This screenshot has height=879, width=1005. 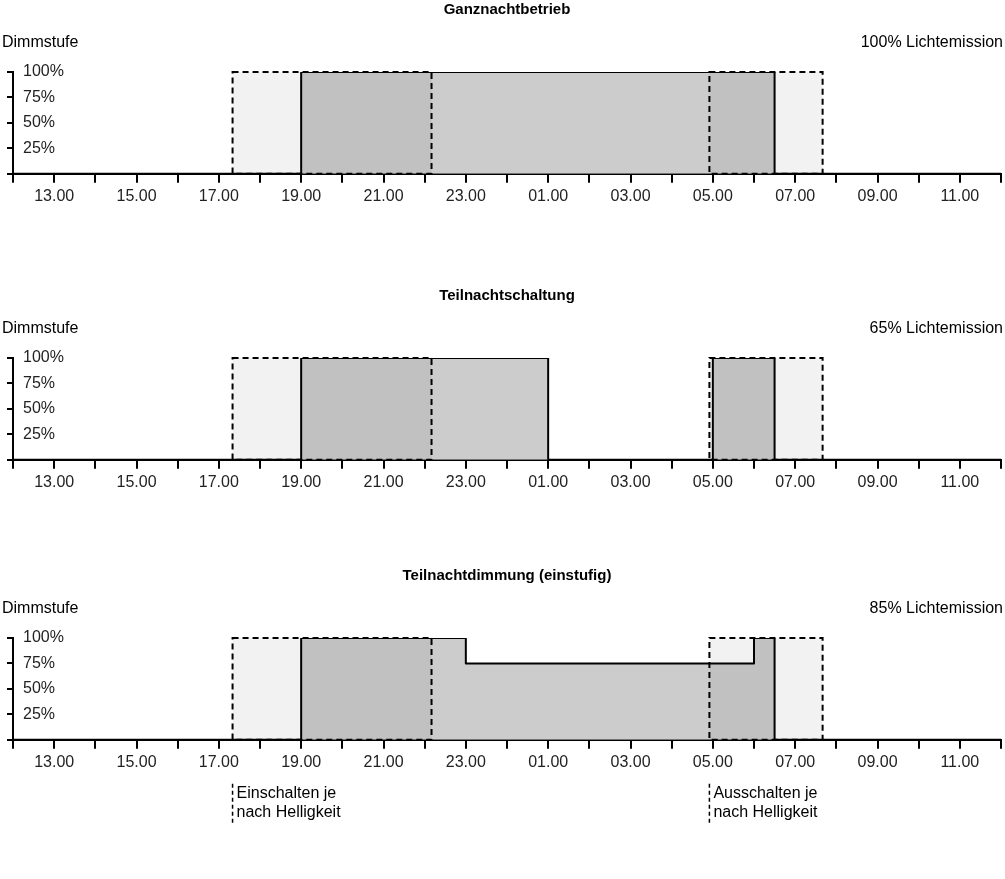 What do you see at coordinates (507, 9) in the screenshot?
I see `chart-title: Ganznachtbetrieb` at bounding box center [507, 9].